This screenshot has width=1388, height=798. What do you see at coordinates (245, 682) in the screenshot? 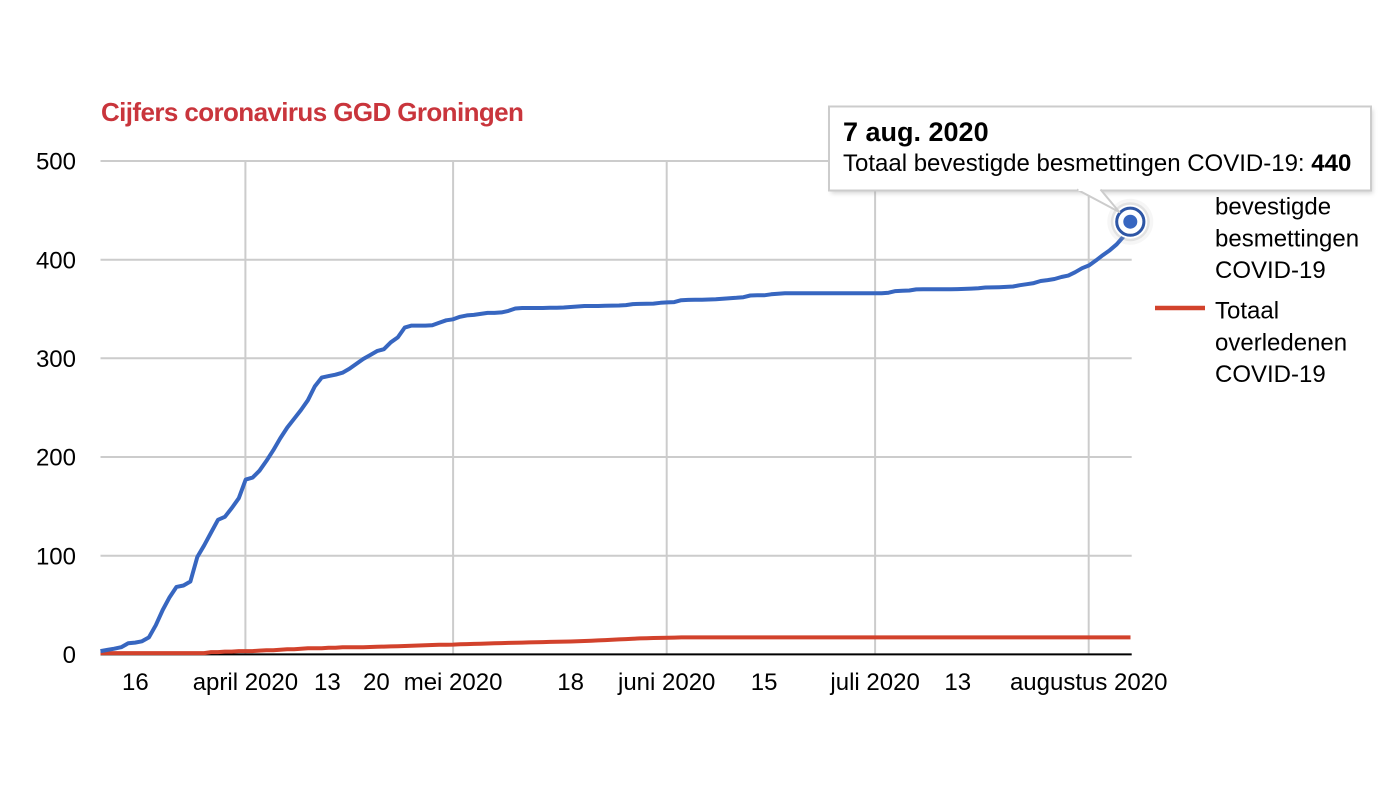
I see `svg-text: april 2020` at bounding box center [245, 682].